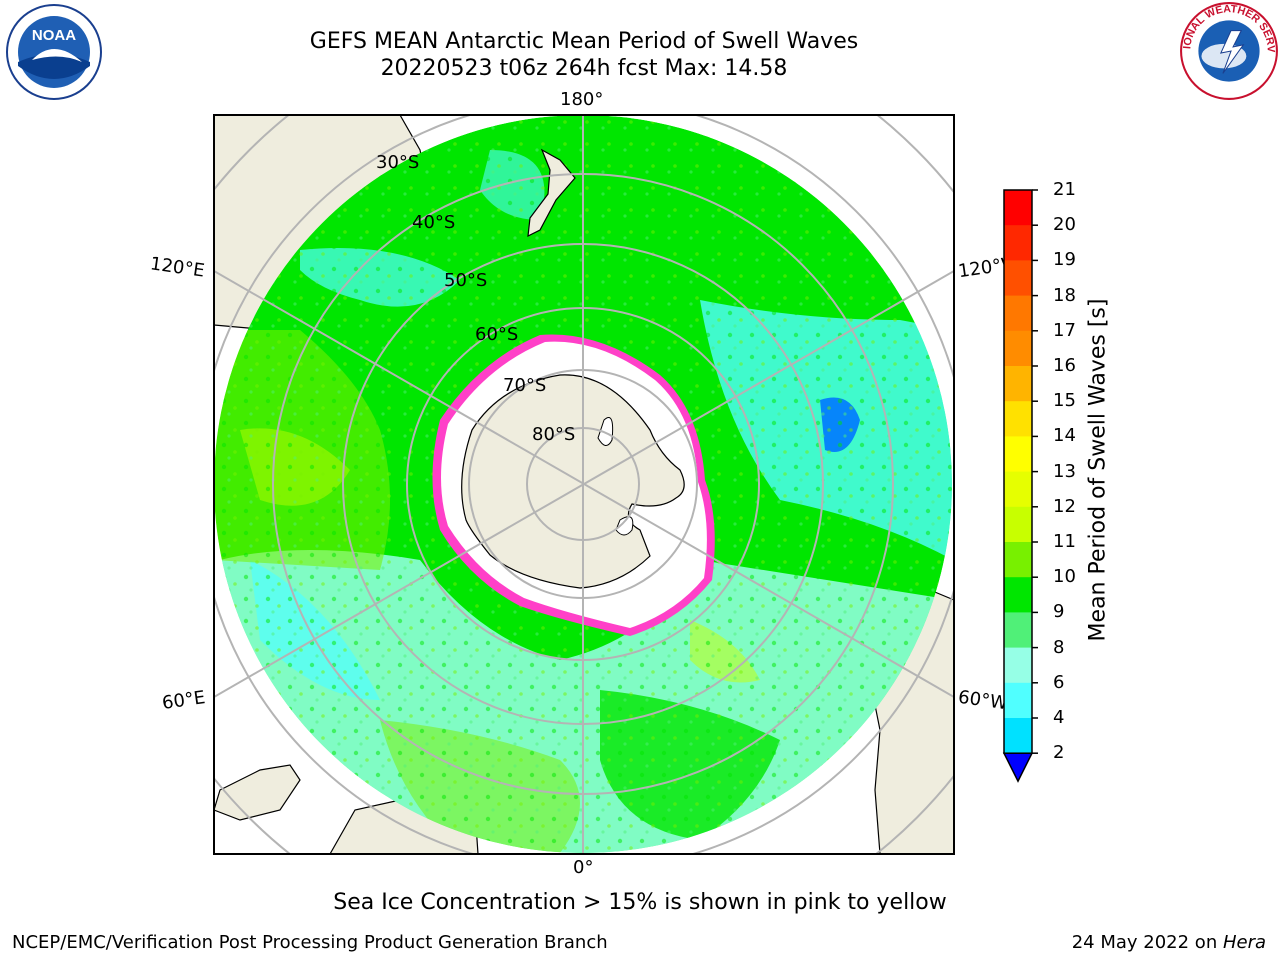  I want to click on colorbar, so click(1020, 486).